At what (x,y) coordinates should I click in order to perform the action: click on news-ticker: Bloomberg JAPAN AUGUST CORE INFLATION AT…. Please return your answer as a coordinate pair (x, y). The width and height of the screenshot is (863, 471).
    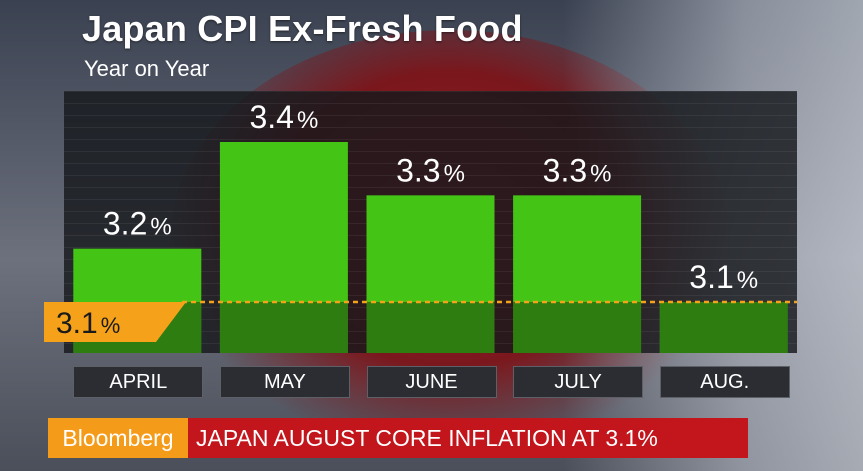
    Looking at the image, I should click on (398, 438).